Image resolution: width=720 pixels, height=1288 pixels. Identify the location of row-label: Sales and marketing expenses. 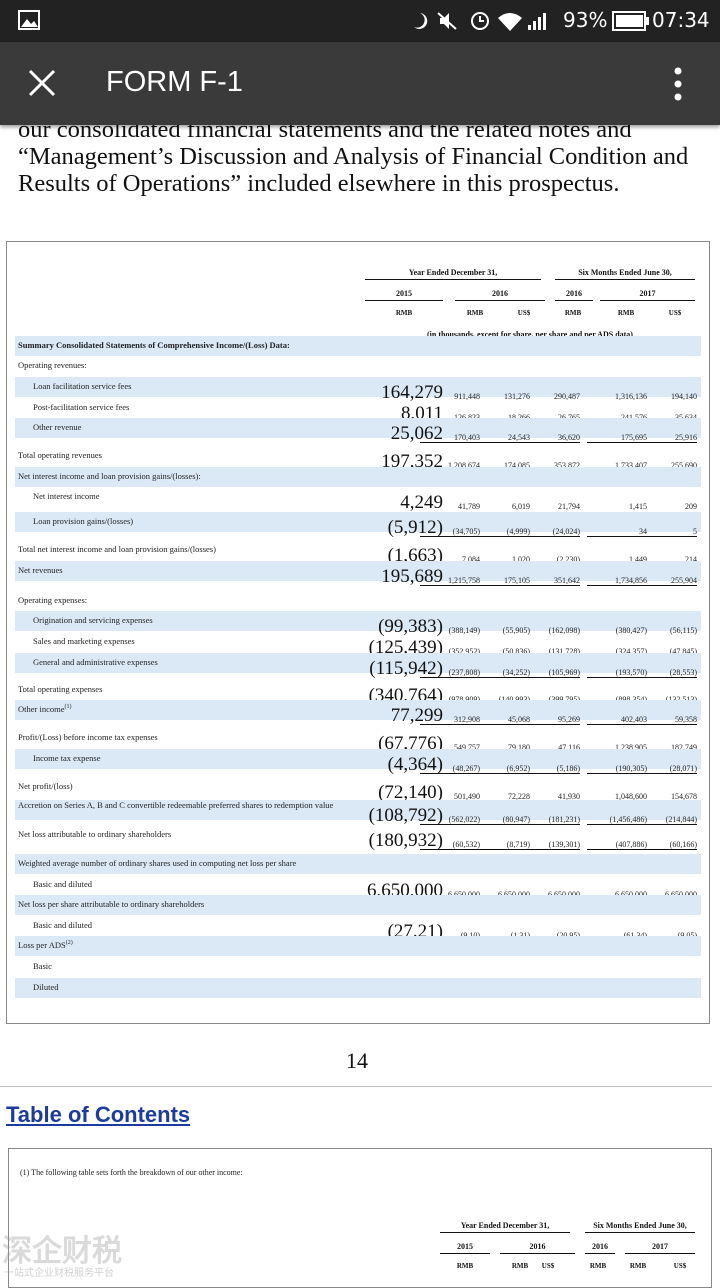
(84, 641).